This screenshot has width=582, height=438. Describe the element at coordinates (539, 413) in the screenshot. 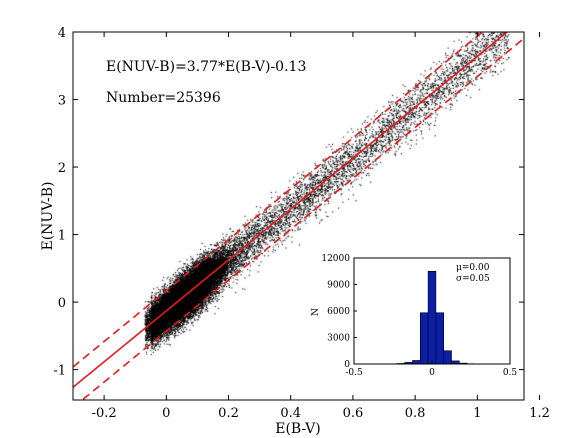

I see `x-tick-label: 1.2` at that location.